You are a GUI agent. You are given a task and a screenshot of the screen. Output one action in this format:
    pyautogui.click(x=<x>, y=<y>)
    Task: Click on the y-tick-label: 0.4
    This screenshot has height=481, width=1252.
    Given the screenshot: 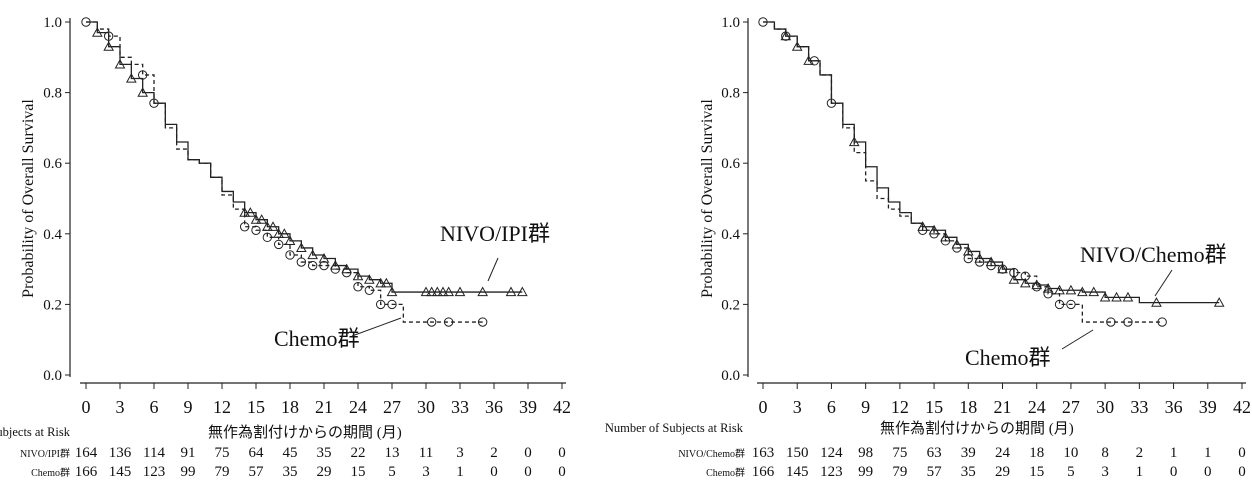 What is the action you would take?
    pyautogui.click(x=730, y=235)
    